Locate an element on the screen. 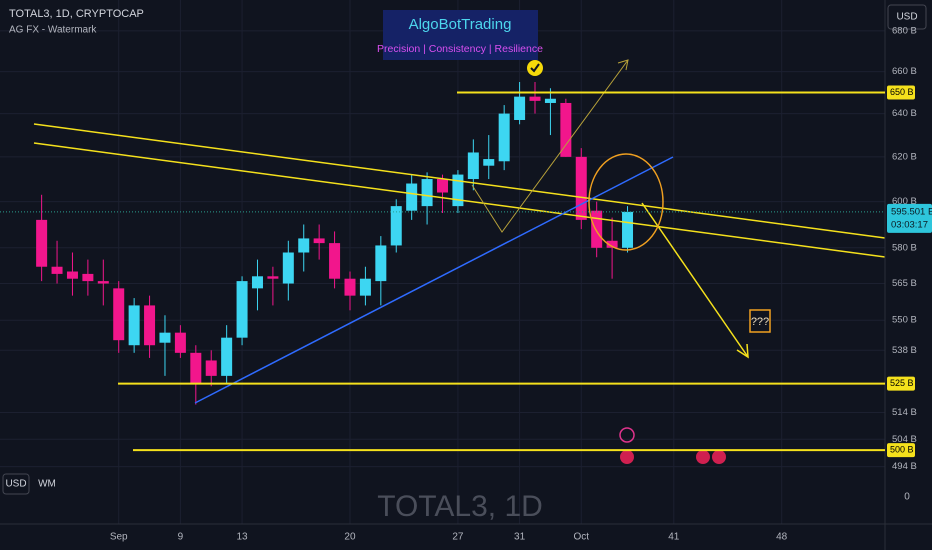 This screenshot has width=932, height=550. x-tick-label: 31 is located at coordinates (520, 537).